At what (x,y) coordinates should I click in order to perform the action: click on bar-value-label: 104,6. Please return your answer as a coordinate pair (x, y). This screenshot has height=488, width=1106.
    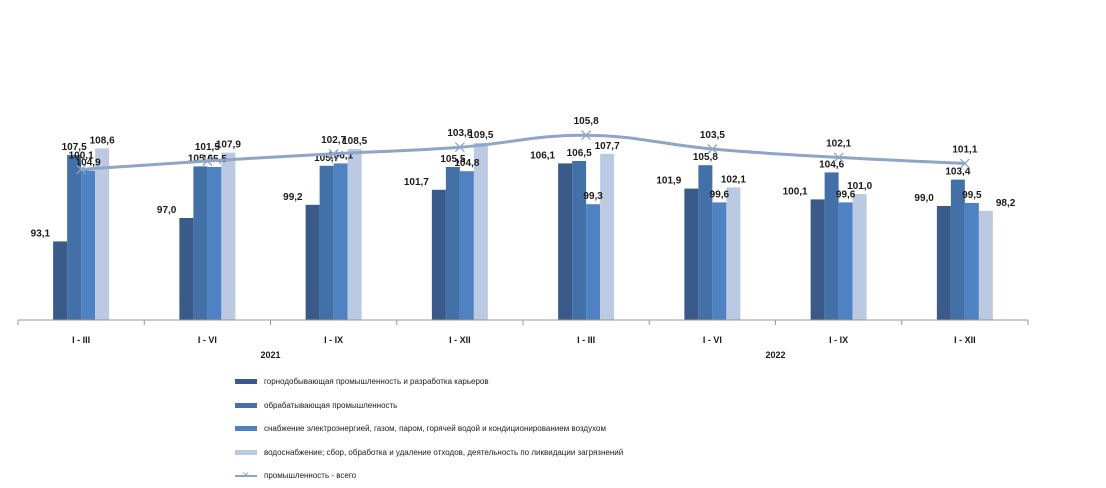
    Looking at the image, I should click on (831, 164).